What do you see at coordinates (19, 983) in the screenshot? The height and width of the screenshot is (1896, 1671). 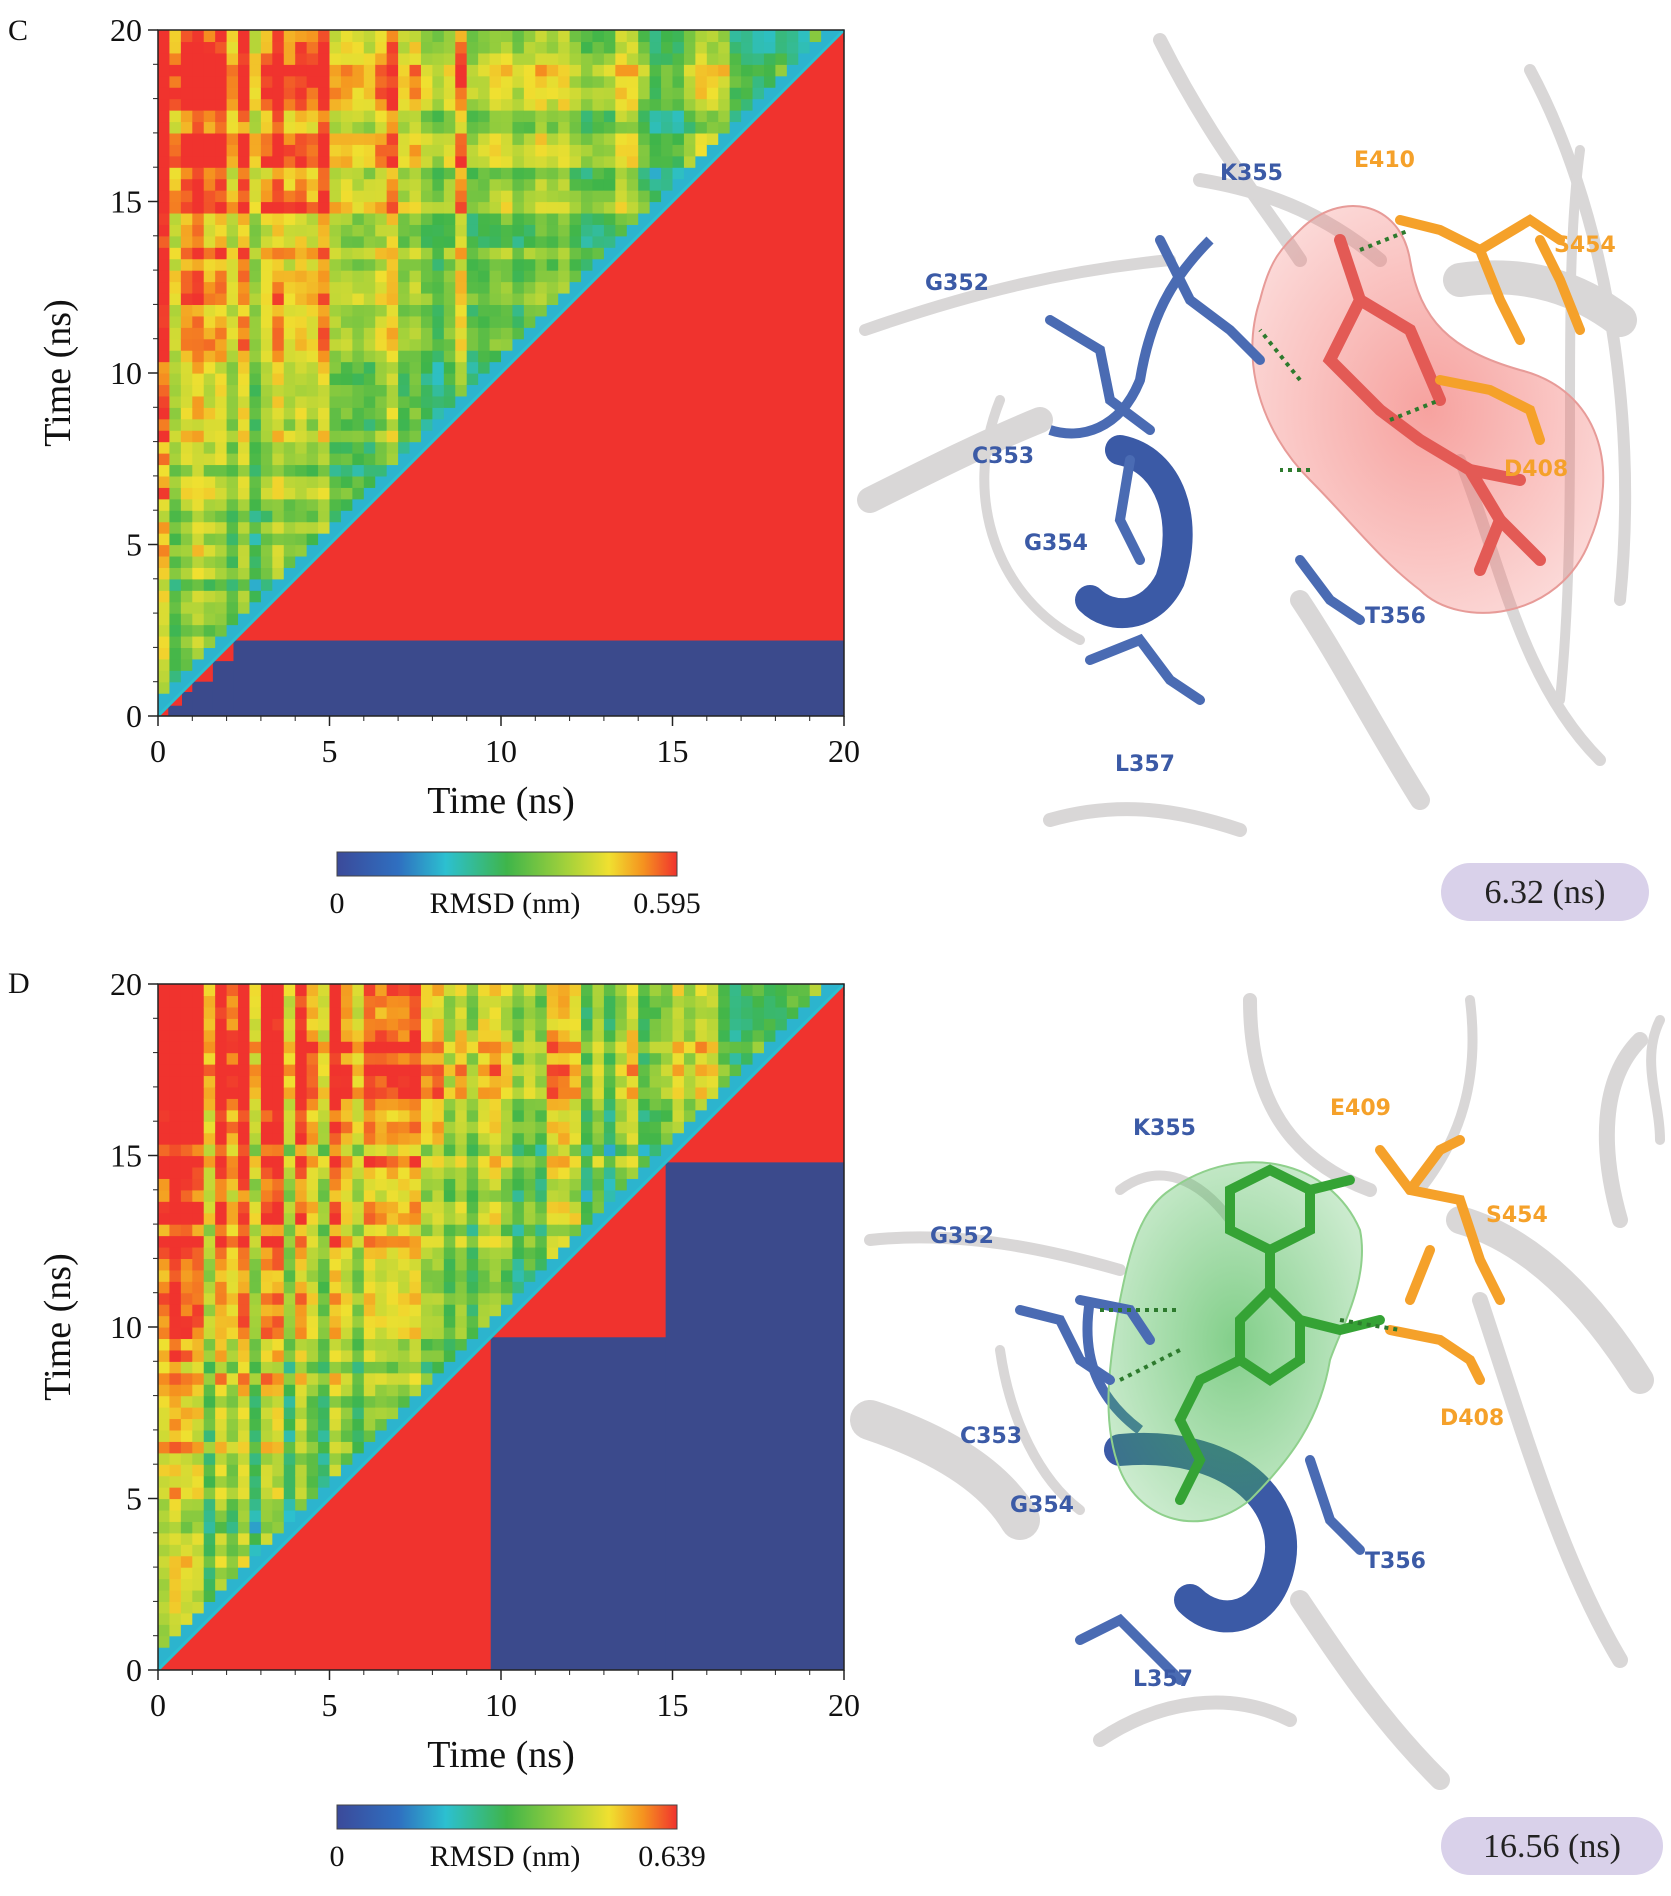 I see `panel-letter: D` at bounding box center [19, 983].